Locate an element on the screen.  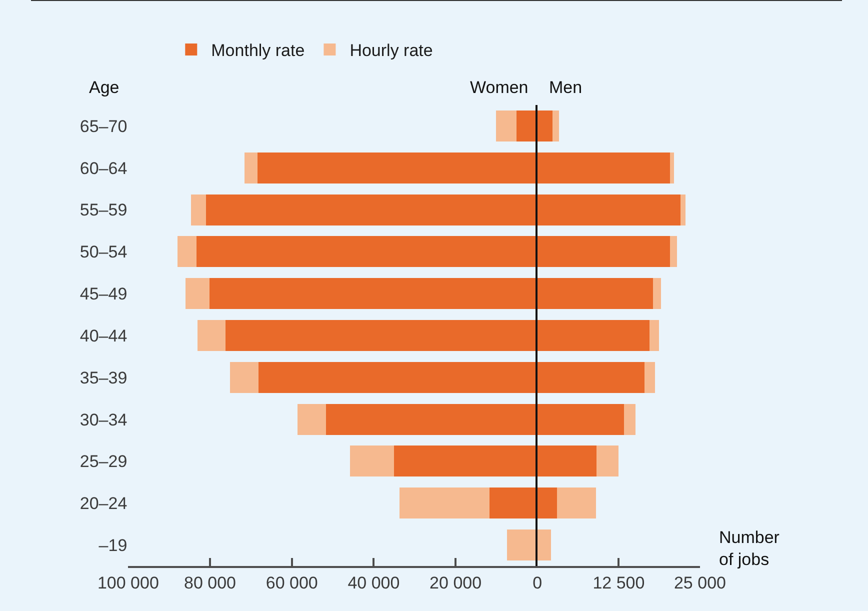
y-tick-label: 35–39 is located at coordinates (104, 378).